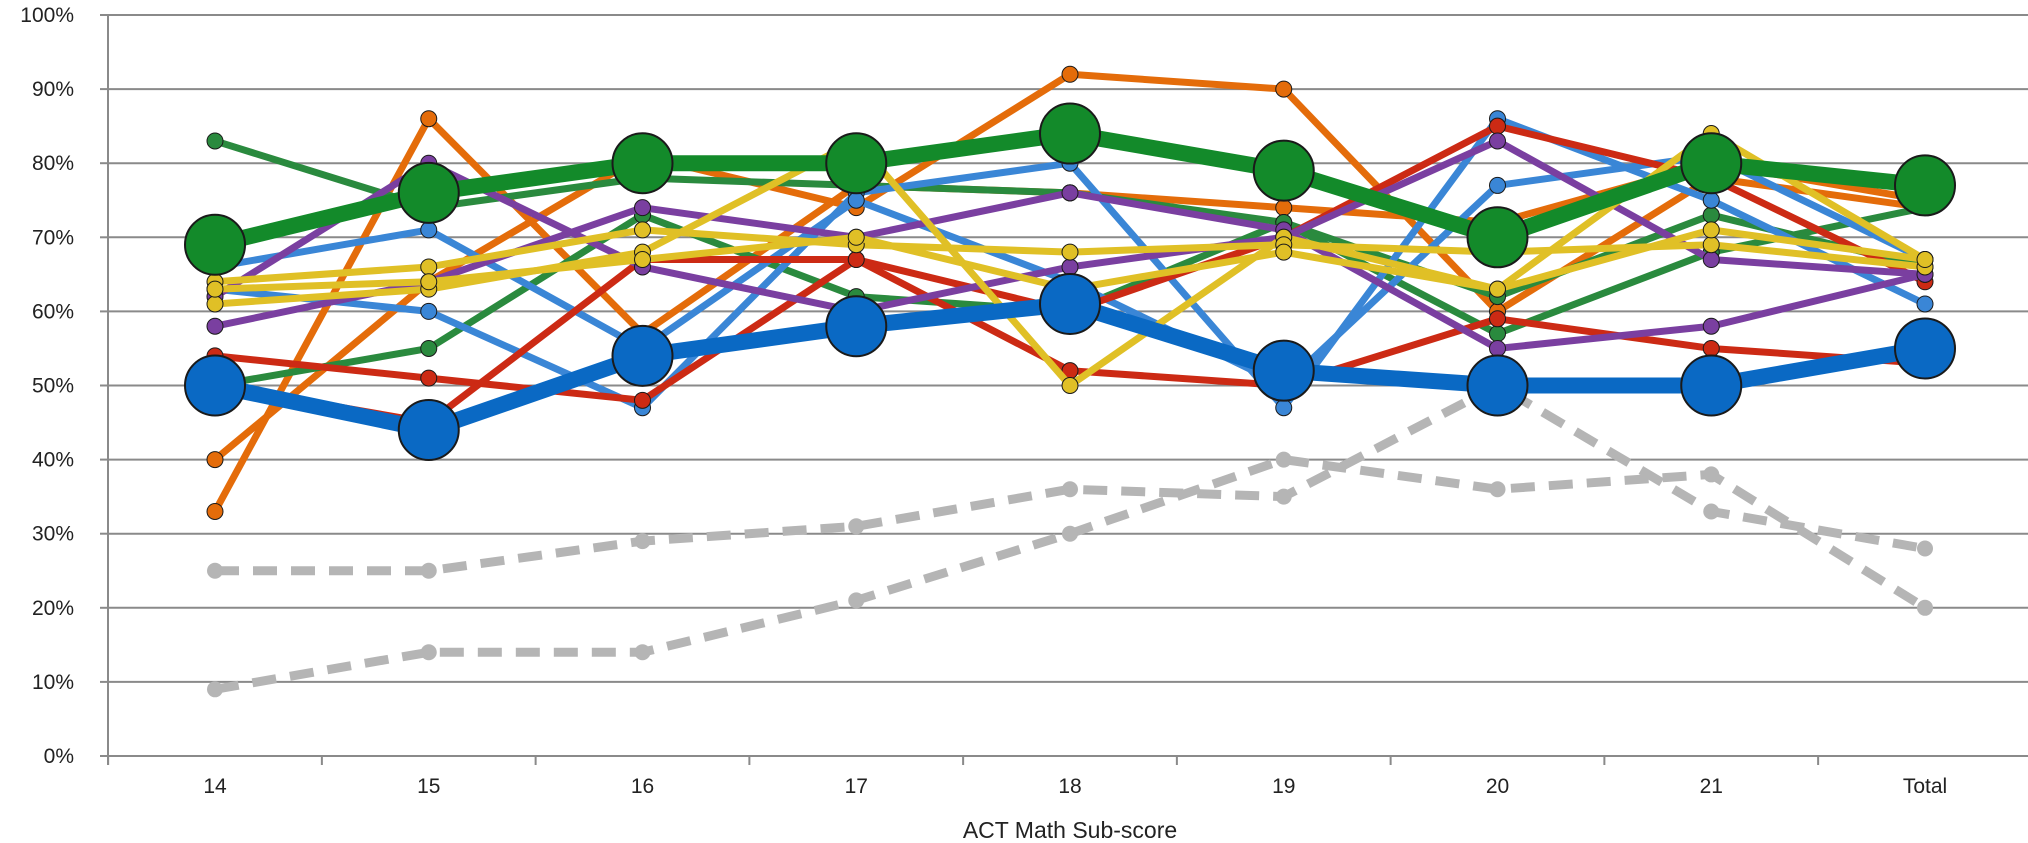 The height and width of the screenshot is (843, 2028). Describe the element at coordinates (1497, 786) in the screenshot. I see `x-tick-label: 20` at that location.